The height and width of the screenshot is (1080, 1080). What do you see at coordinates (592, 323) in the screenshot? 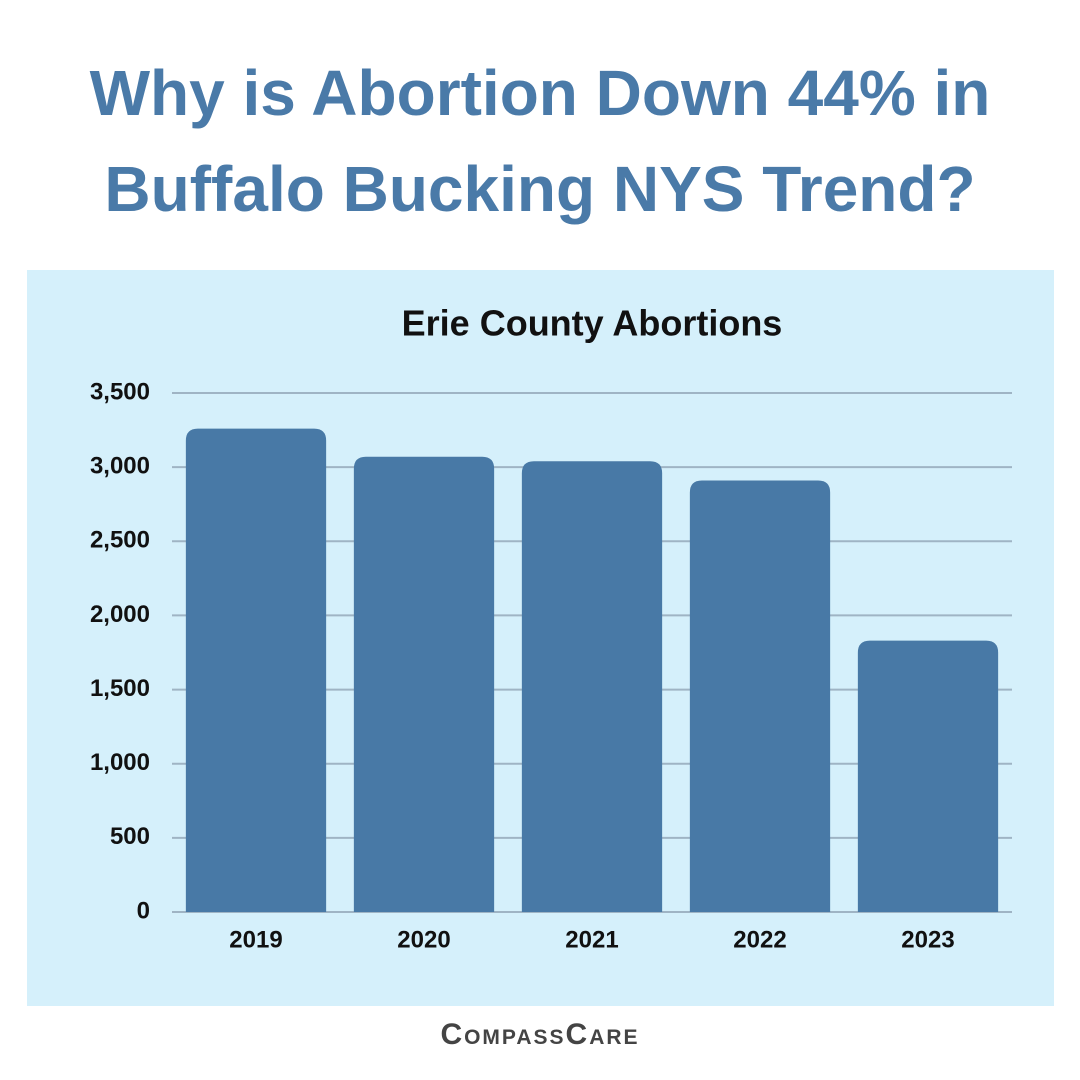
I see `chart-subtitle: Erie County Abortions` at bounding box center [592, 323].